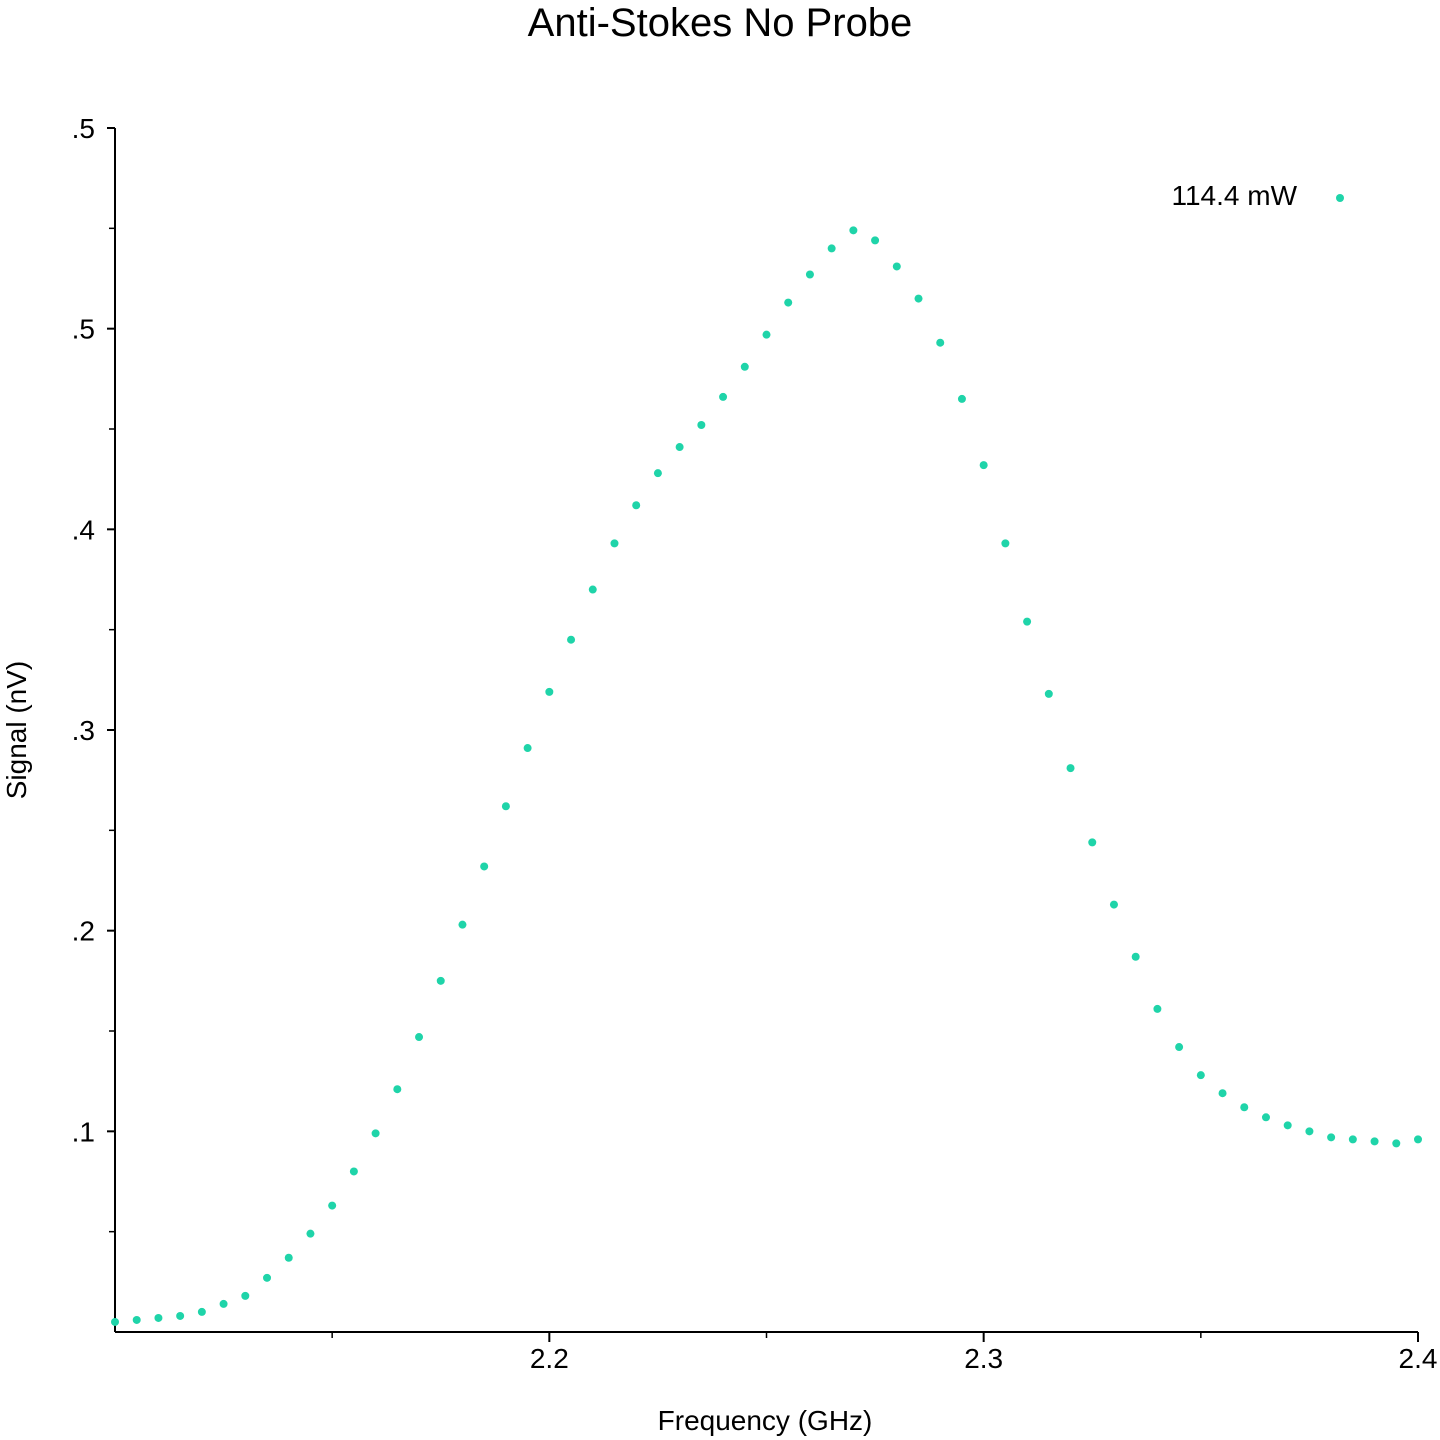  I want to click on y-tick-label: .1, so click(83, 1131).